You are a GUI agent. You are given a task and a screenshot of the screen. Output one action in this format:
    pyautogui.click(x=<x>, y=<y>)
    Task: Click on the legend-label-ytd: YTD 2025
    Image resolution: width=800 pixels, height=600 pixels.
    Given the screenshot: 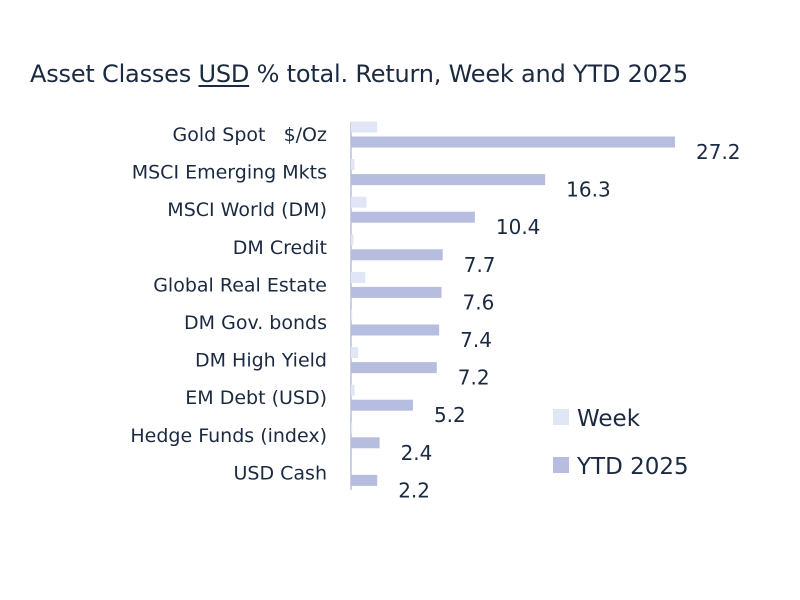 What is the action you would take?
    pyautogui.click(x=632, y=467)
    